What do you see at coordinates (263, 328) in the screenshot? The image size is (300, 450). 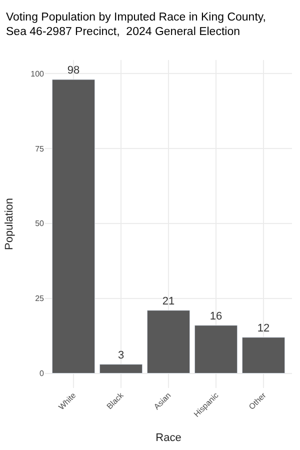 I see `data-label: 12` at bounding box center [263, 328].